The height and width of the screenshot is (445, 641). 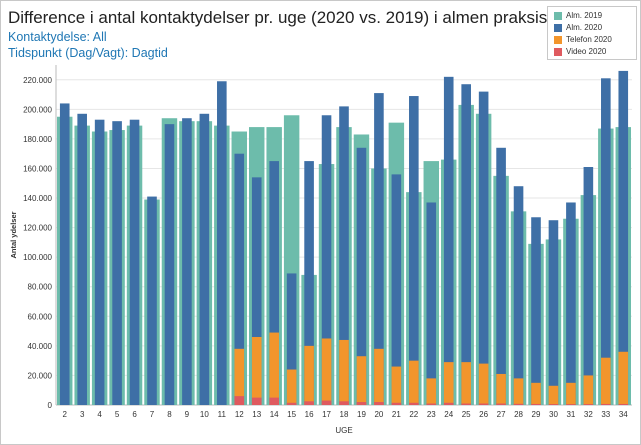 I want to click on x-tick-label: 17, so click(x=326, y=414).